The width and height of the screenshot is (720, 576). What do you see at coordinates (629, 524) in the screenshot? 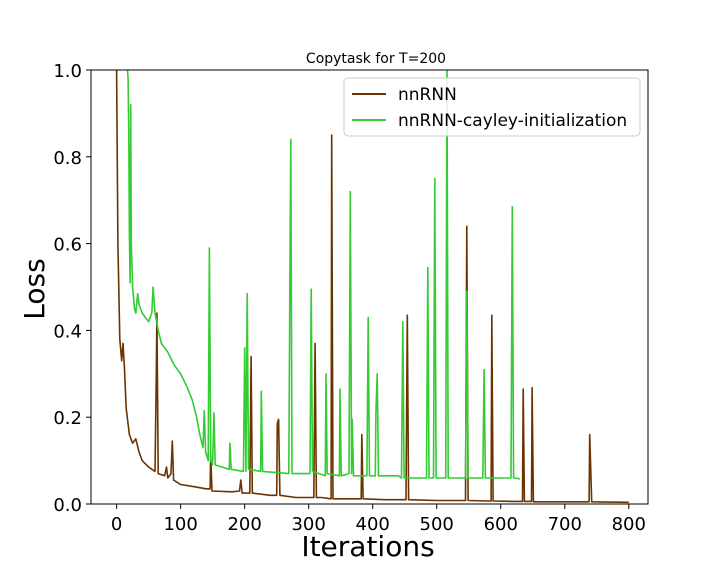
I see `x-tick-label: 800` at bounding box center [629, 524].